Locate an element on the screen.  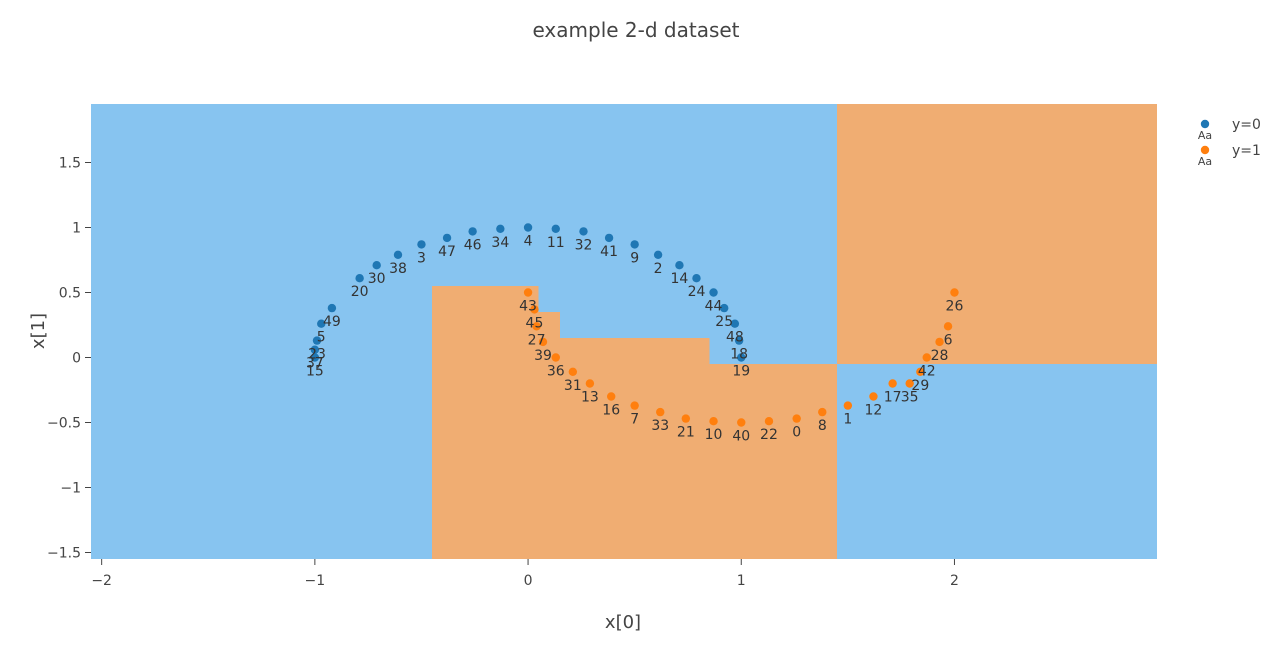
data-label-16: 16 is located at coordinates (611, 411).